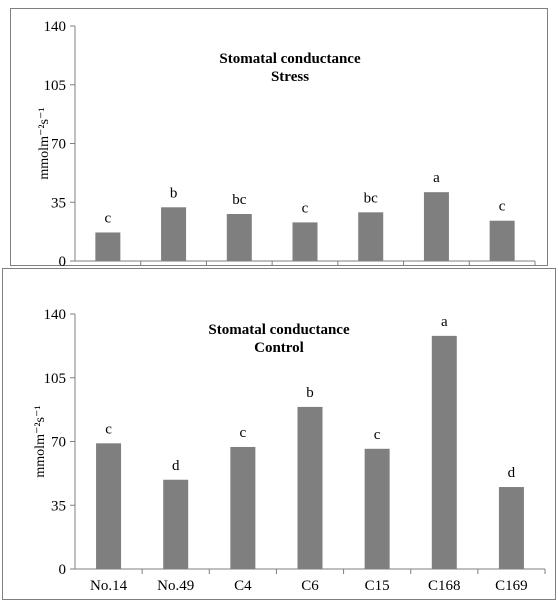 The width and height of the screenshot is (558, 602). I want to click on x-tick-label: C168, so click(444, 586).